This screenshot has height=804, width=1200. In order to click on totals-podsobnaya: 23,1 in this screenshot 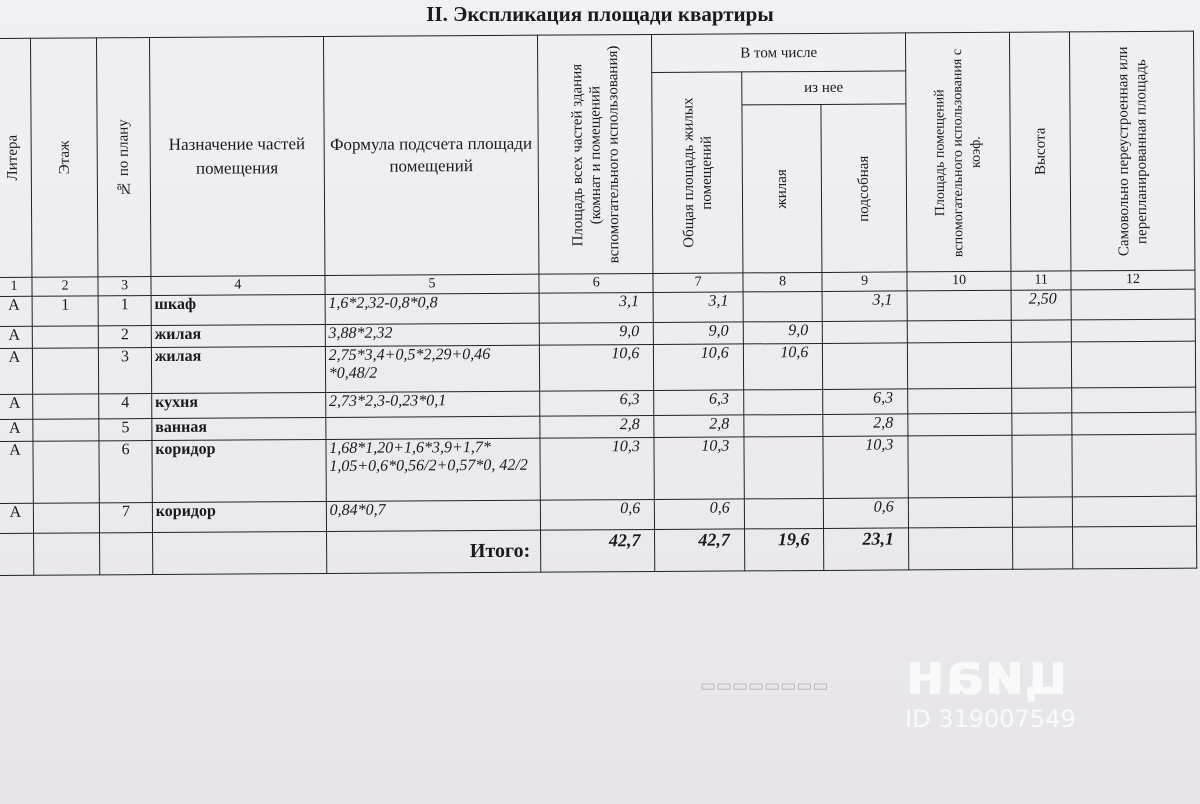, I will do `click(866, 549)`.